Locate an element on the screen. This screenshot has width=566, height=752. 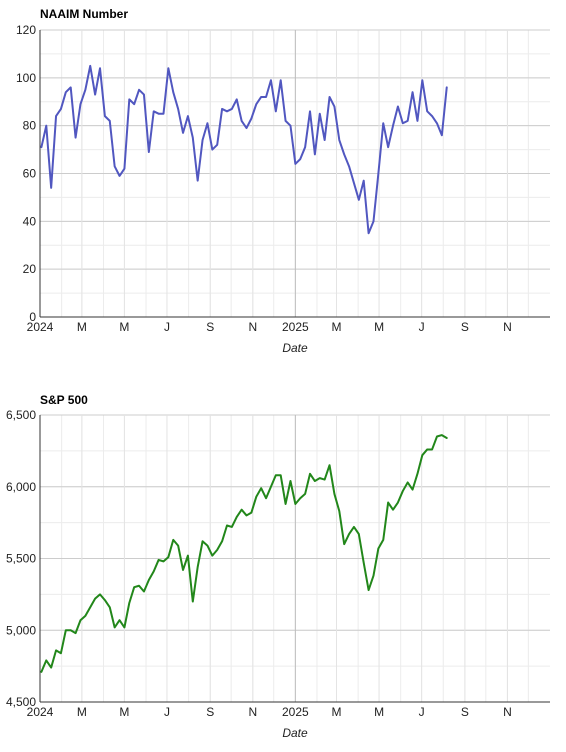
y-tick-label: 6,500 is located at coordinates (21, 415).